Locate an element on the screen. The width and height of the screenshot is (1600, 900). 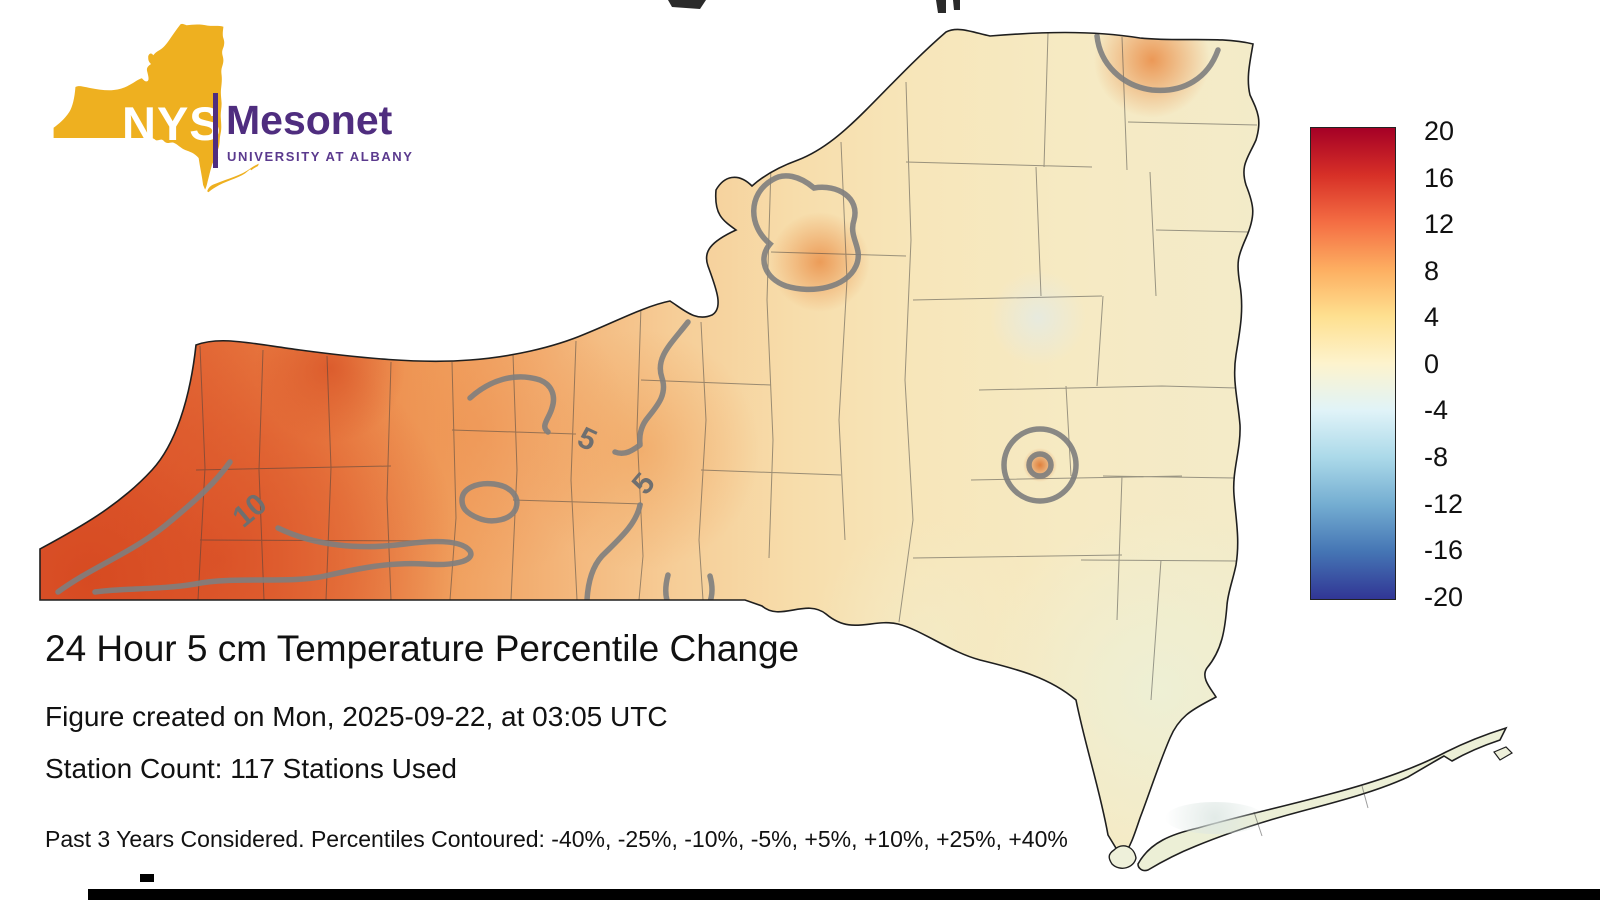
staten-island is located at coordinates (1122, 857).